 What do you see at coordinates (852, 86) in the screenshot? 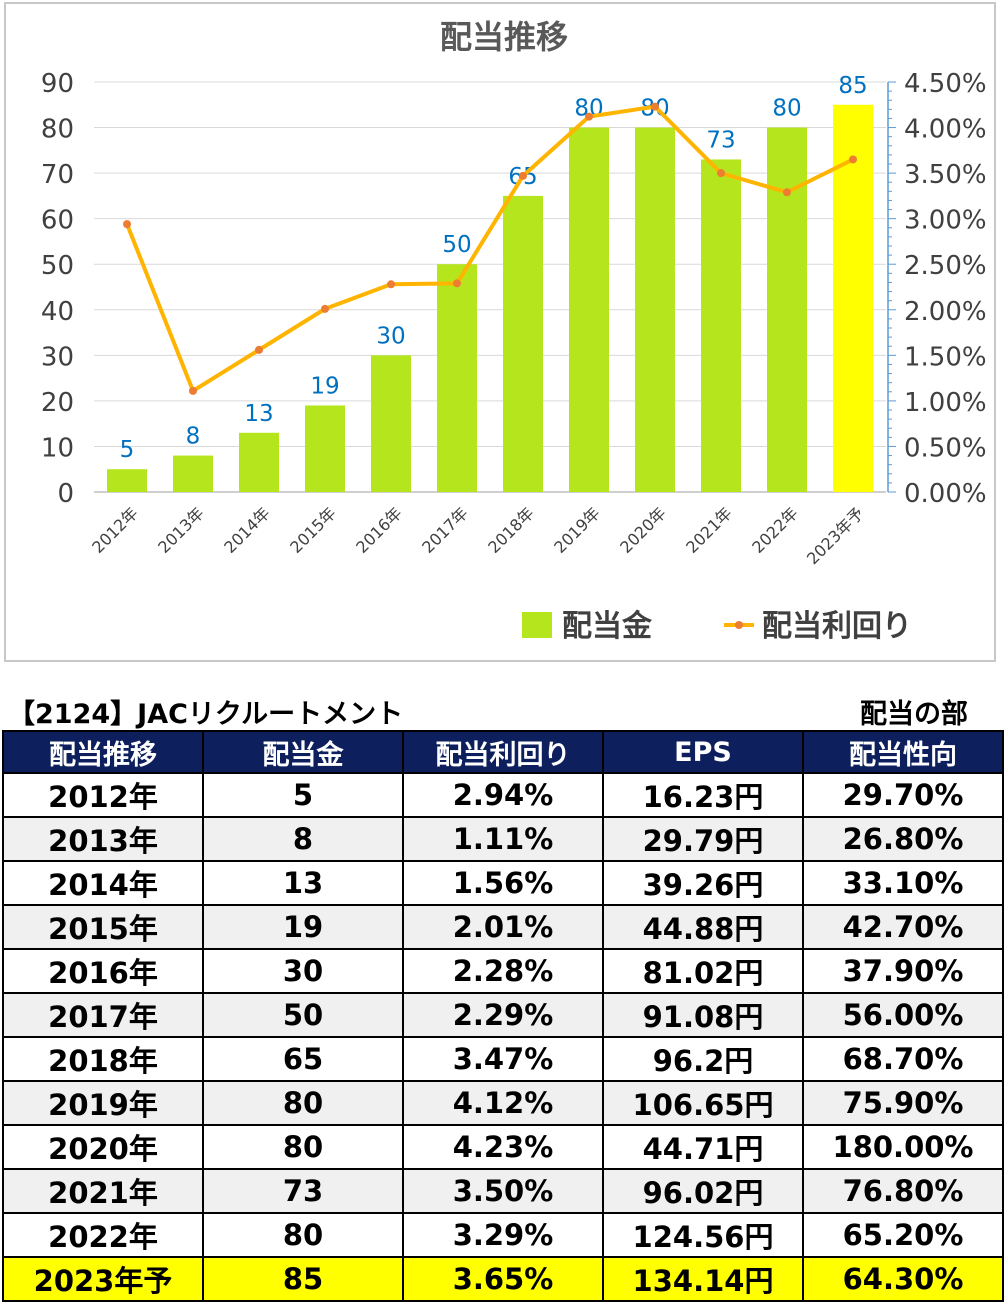
I see `bar-data-label: 85` at bounding box center [852, 86].